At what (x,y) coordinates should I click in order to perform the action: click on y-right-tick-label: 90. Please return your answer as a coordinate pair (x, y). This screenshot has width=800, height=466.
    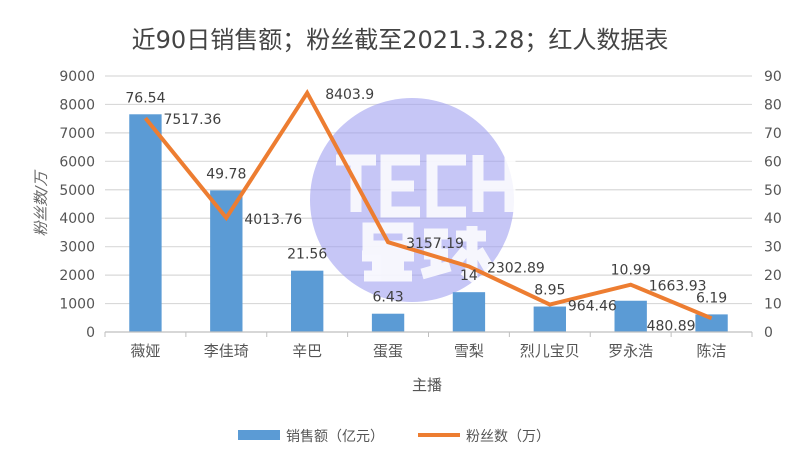
    Looking at the image, I should click on (773, 77).